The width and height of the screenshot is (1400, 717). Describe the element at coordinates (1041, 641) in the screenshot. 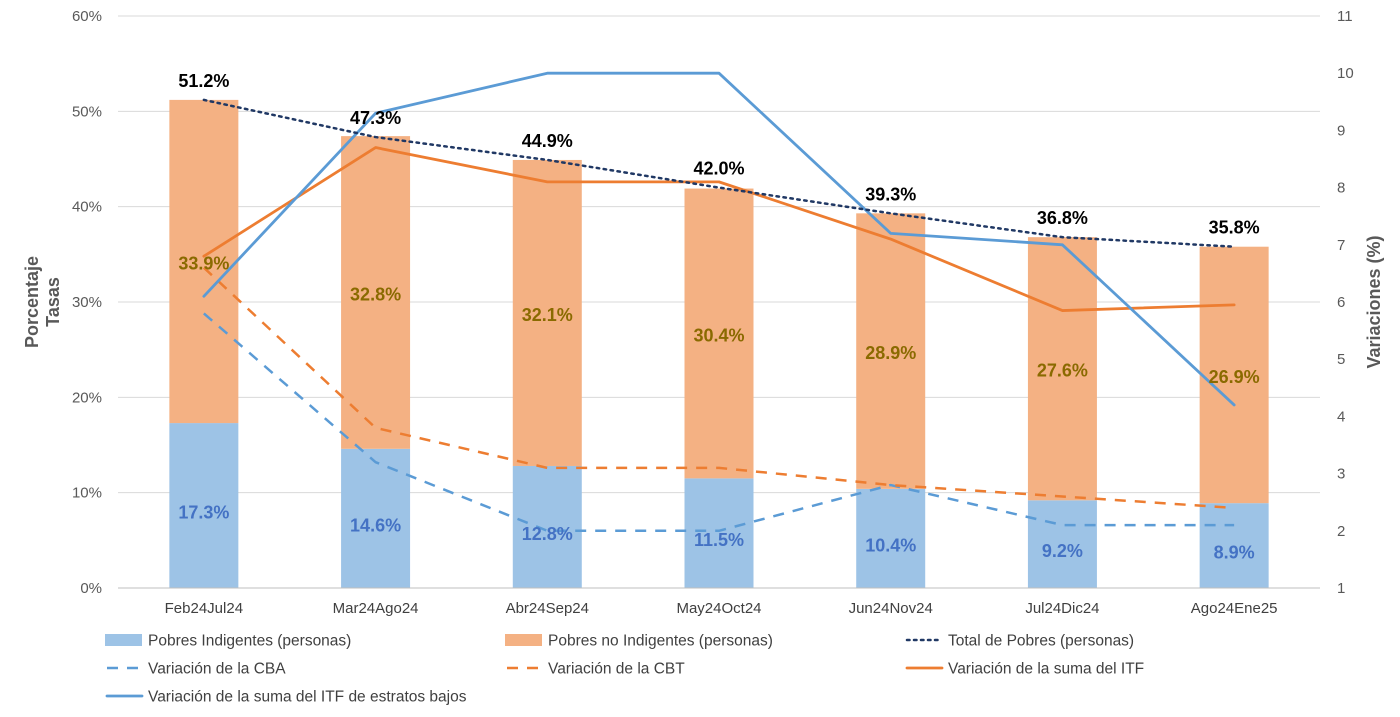

I see `legend-label: Total de Pobres (personas)` at that location.